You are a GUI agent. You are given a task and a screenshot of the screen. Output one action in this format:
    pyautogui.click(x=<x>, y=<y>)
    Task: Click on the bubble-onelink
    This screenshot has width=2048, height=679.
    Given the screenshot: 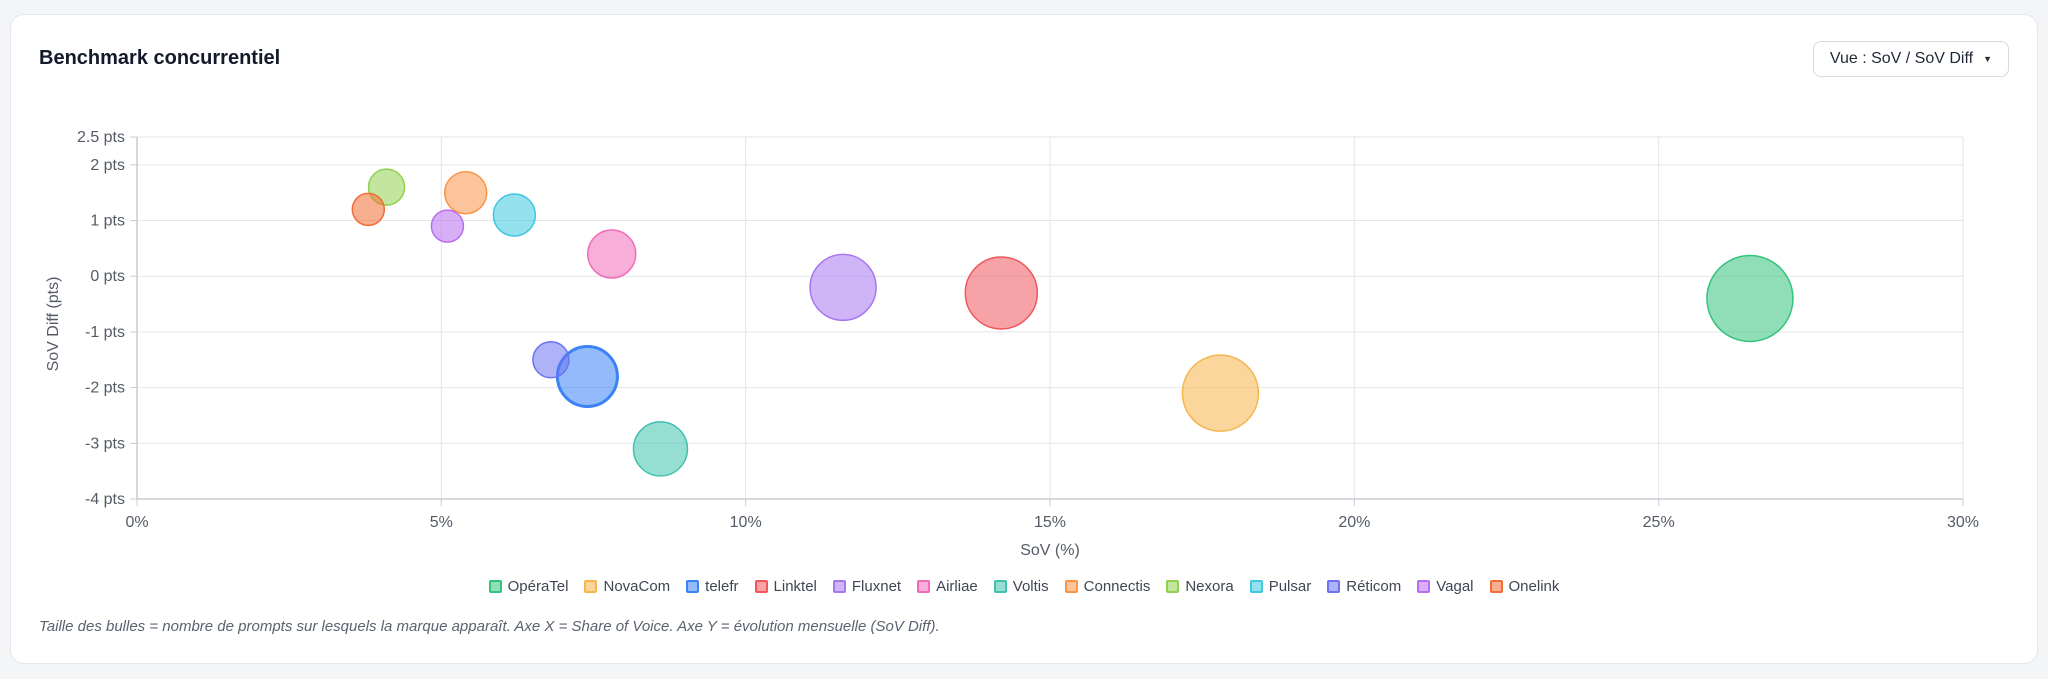 What is the action you would take?
    pyautogui.click(x=368, y=209)
    